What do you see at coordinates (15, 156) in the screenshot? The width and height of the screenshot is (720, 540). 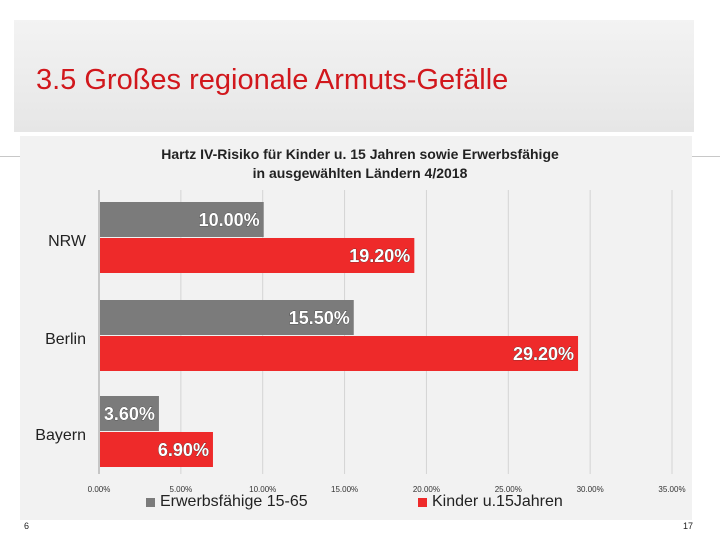 I see `divider-left` at bounding box center [15, 156].